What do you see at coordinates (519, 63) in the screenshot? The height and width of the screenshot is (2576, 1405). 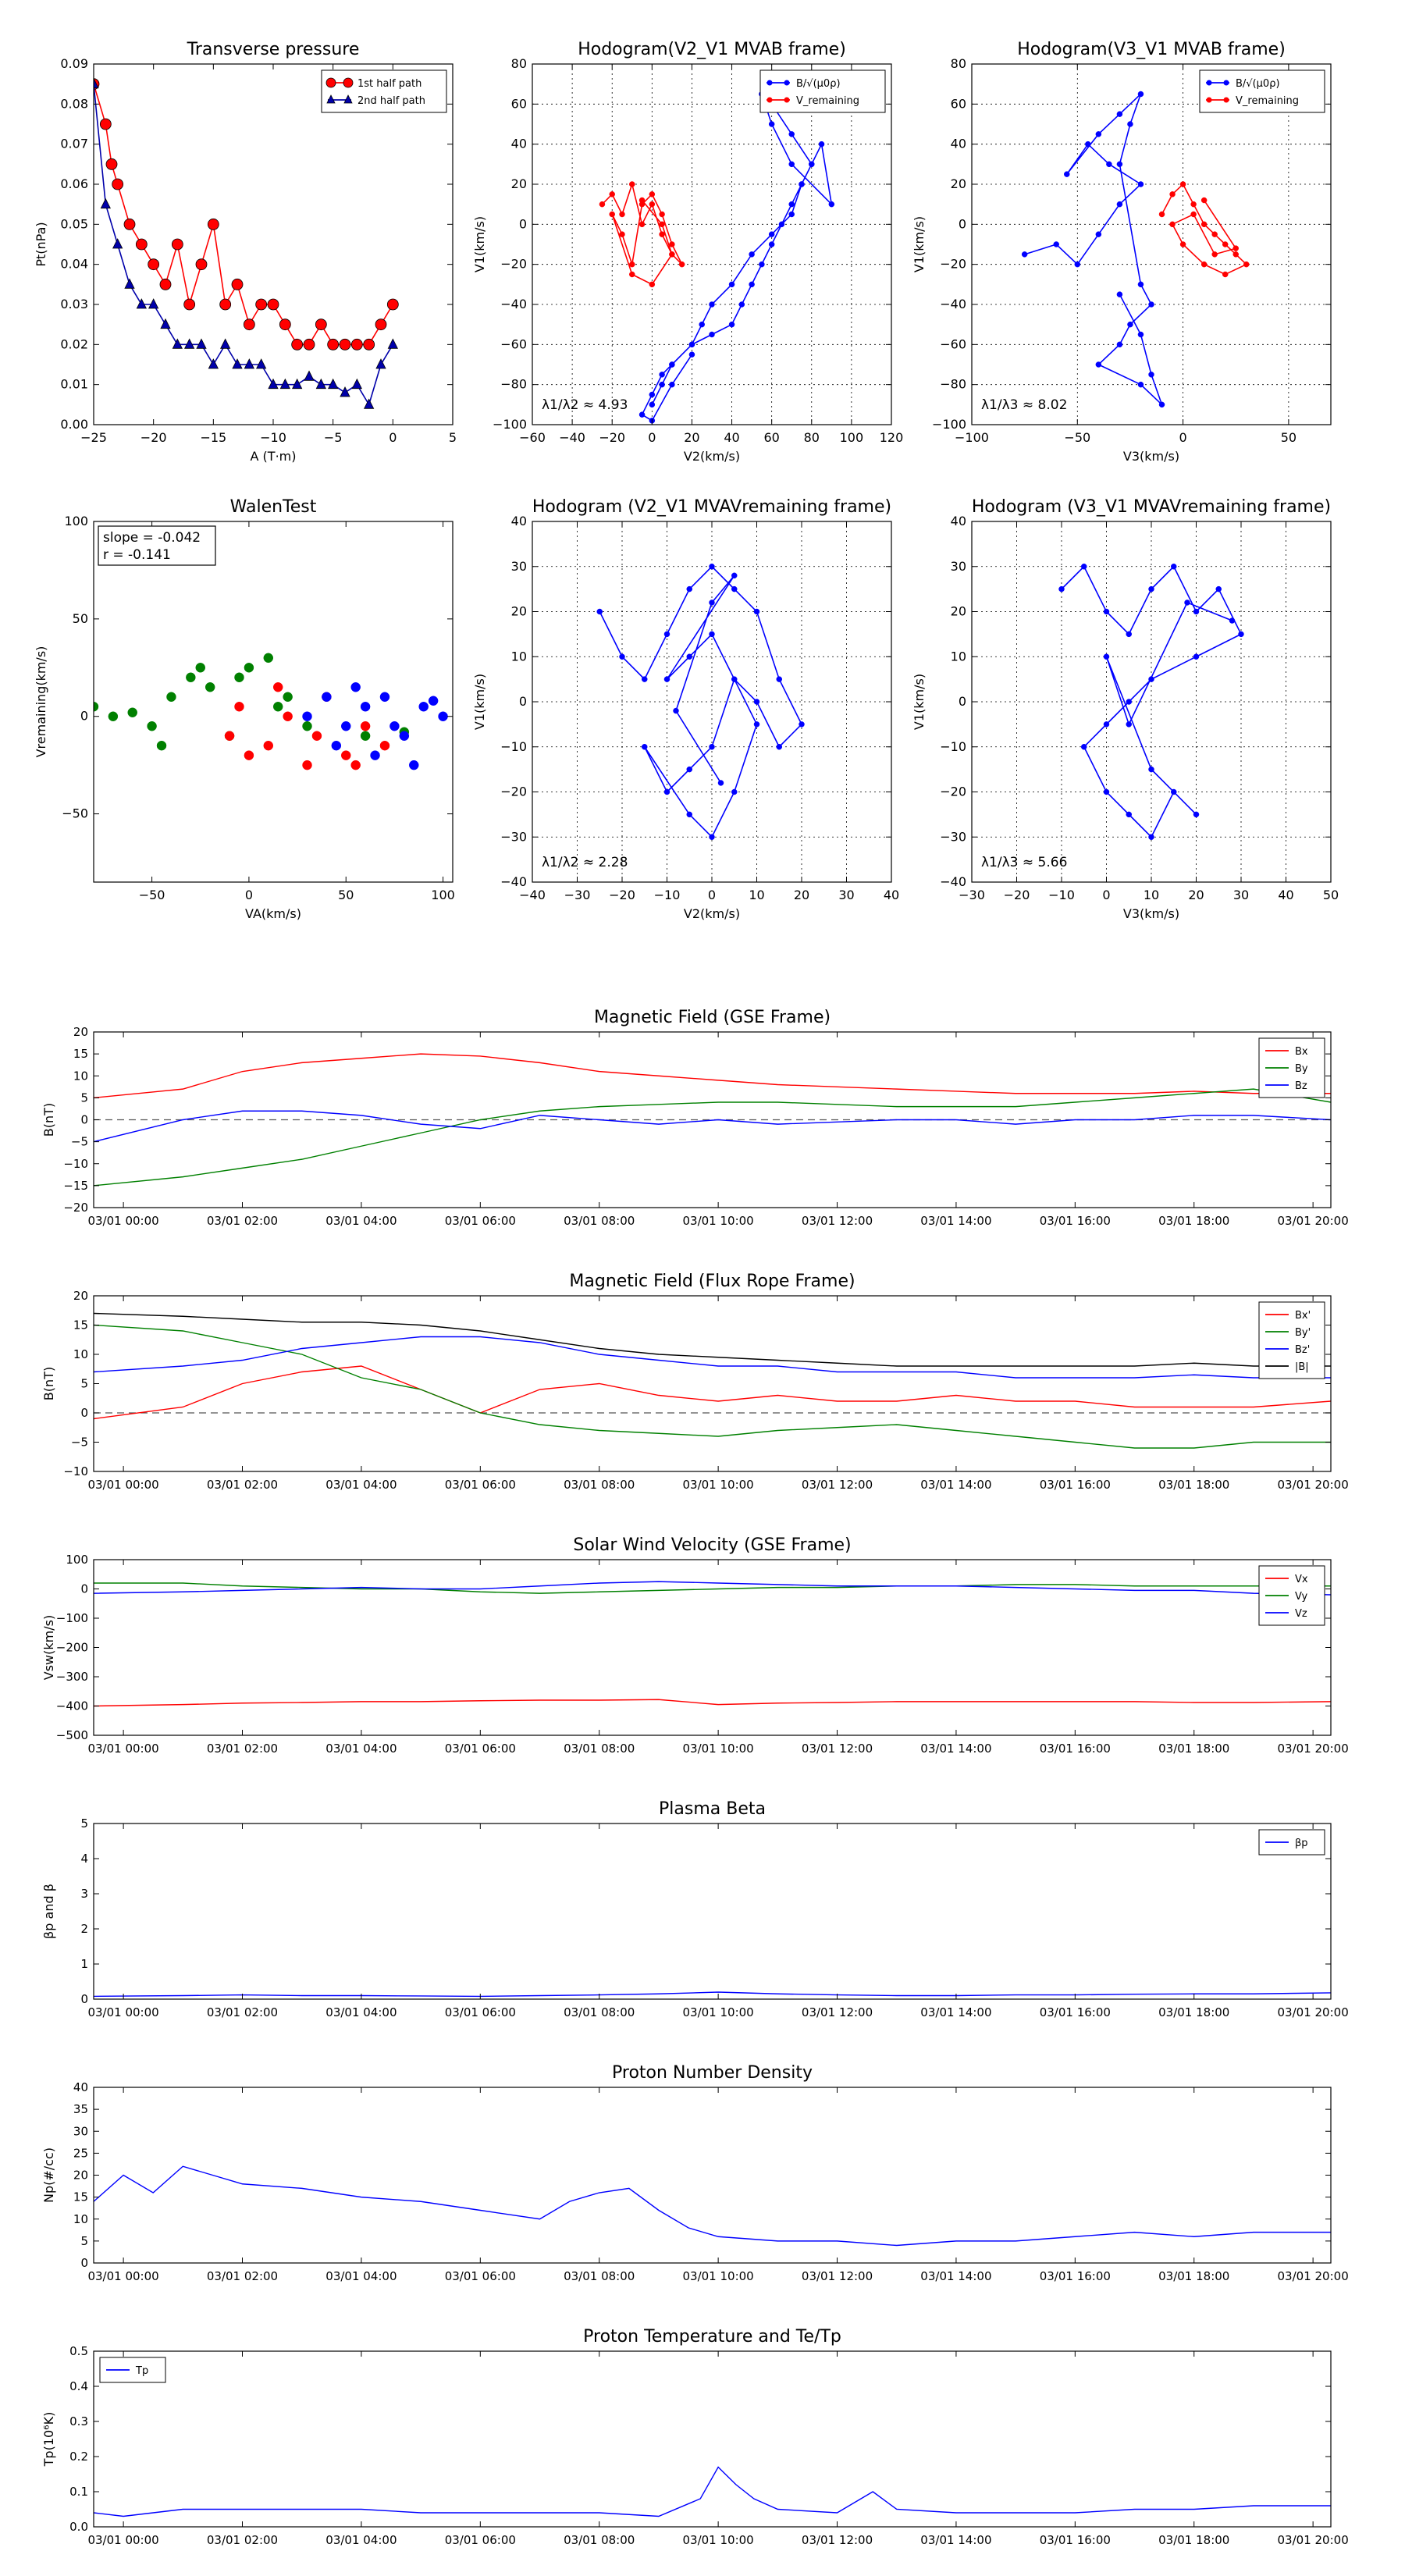 I see `y-tick-label: 80` at bounding box center [519, 63].